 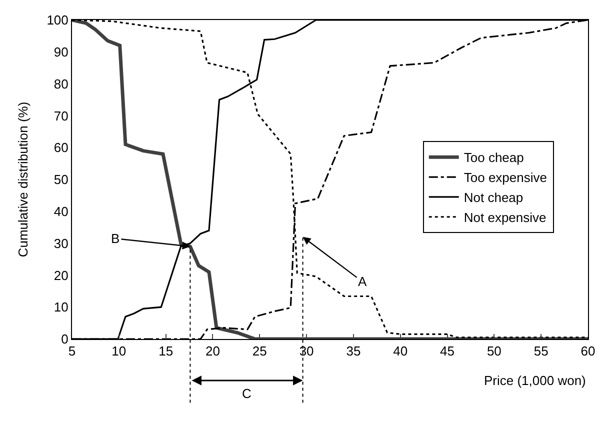 What do you see at coordinates (494, 351) in the screenshot?
I see `x-tick-label: 50` at bounding box center [494, 351].